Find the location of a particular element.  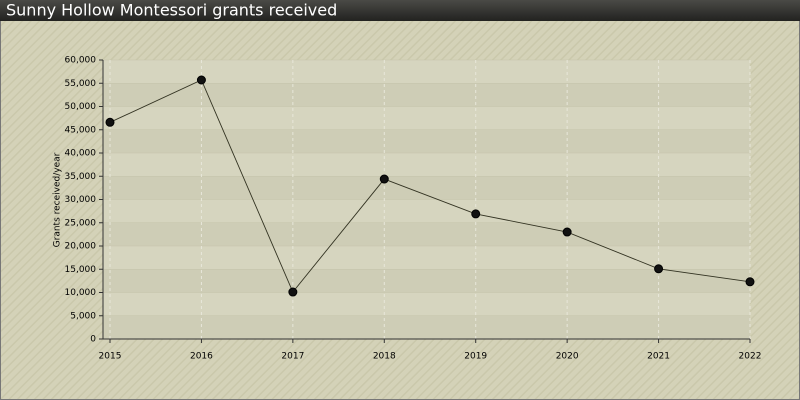

y-tick-label: 55,000 is located at coordinates (81, 84).